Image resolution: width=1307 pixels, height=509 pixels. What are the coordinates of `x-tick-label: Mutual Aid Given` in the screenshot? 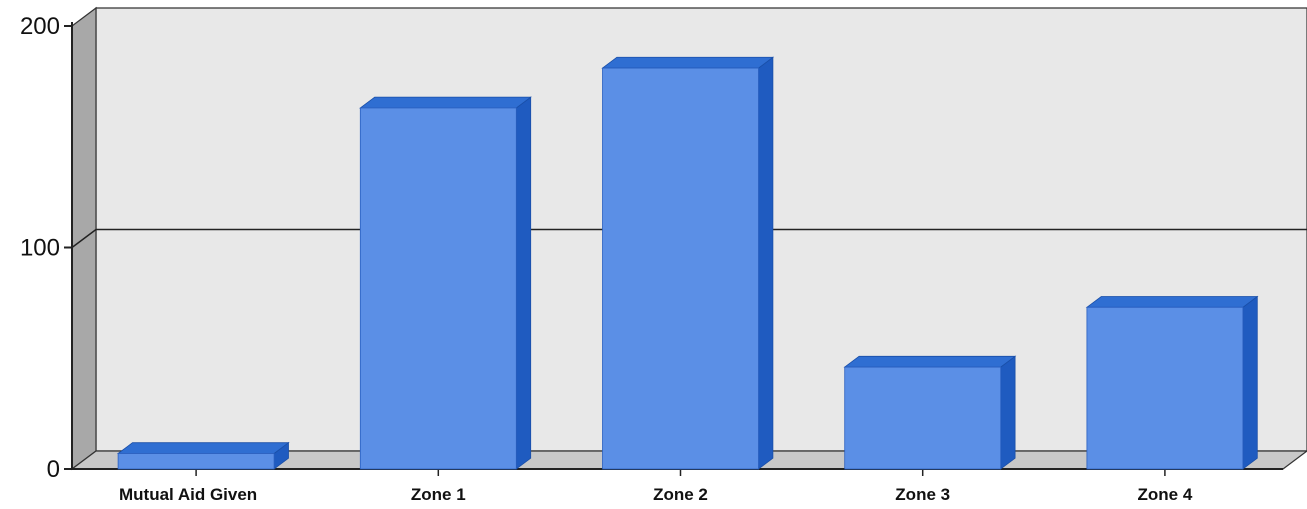 It's located at (188, 494).